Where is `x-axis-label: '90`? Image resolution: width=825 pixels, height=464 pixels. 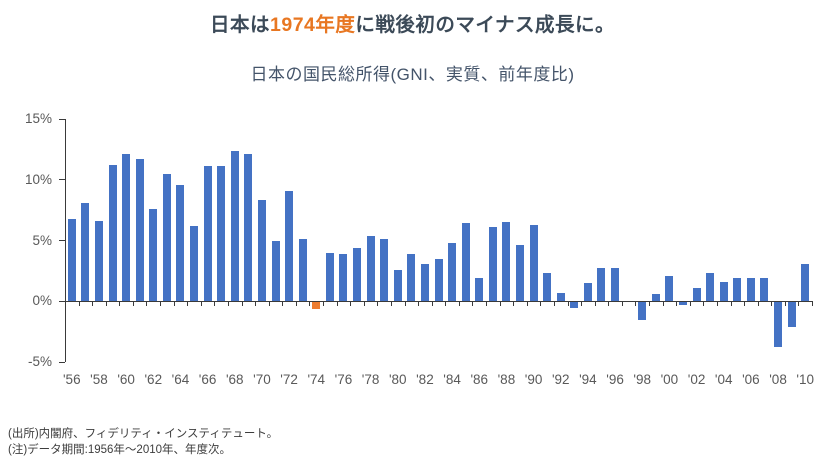 x-axis-label: '90 is located at coordinates (533, 379).